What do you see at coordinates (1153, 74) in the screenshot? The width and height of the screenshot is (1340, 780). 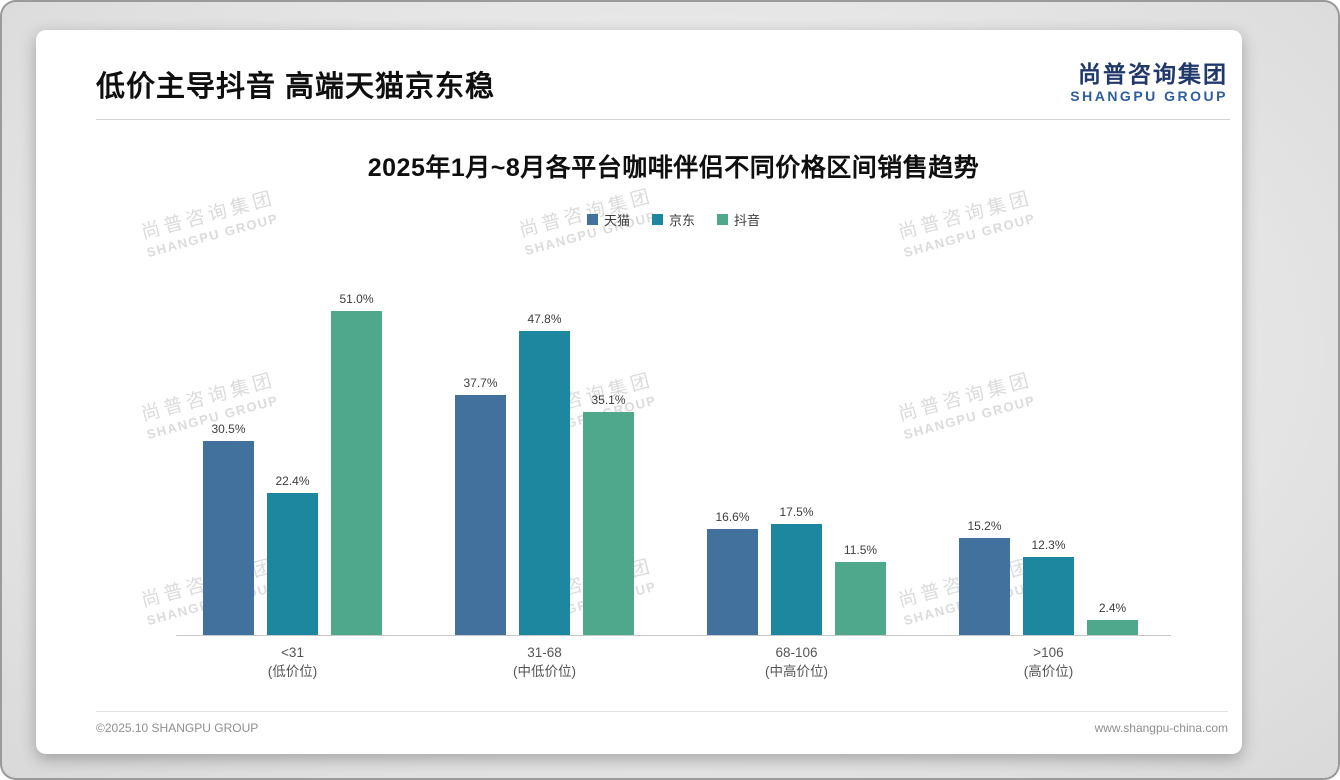 I see `logo-chinese-text: 尚普咨询集团` at bounding box center [1153, 74].